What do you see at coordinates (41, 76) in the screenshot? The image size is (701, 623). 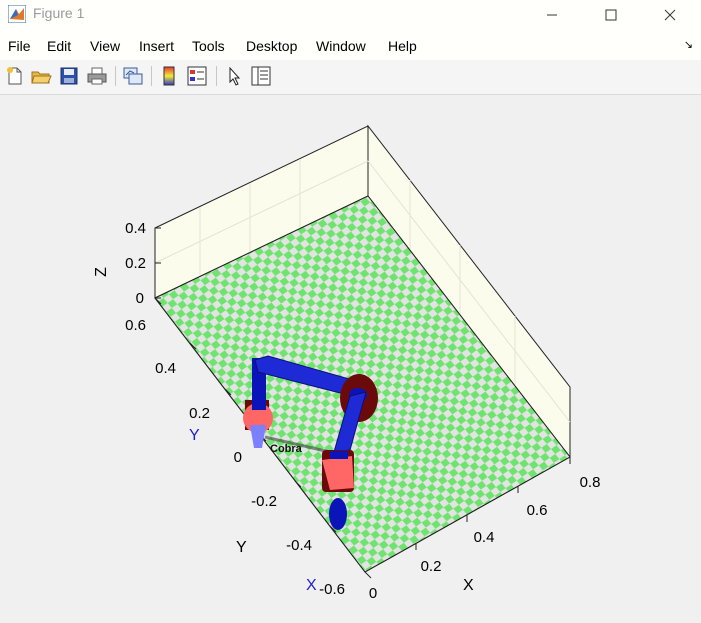 I see `open-file-icon` at bounding box center [41, 76].